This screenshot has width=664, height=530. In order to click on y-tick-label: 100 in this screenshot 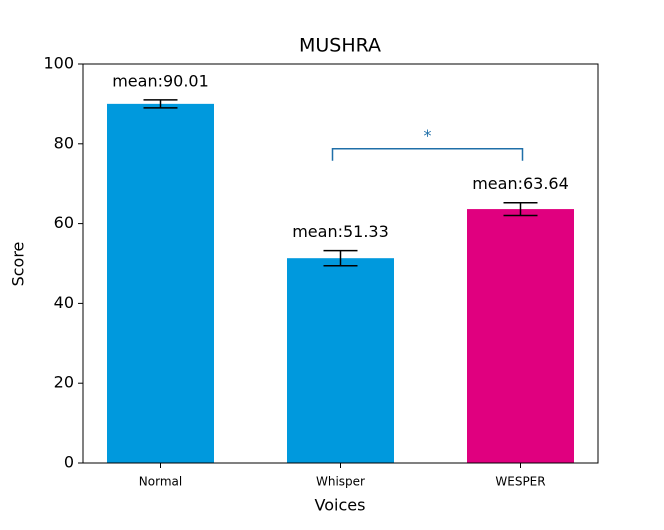, I will do `click(58, 63)`.